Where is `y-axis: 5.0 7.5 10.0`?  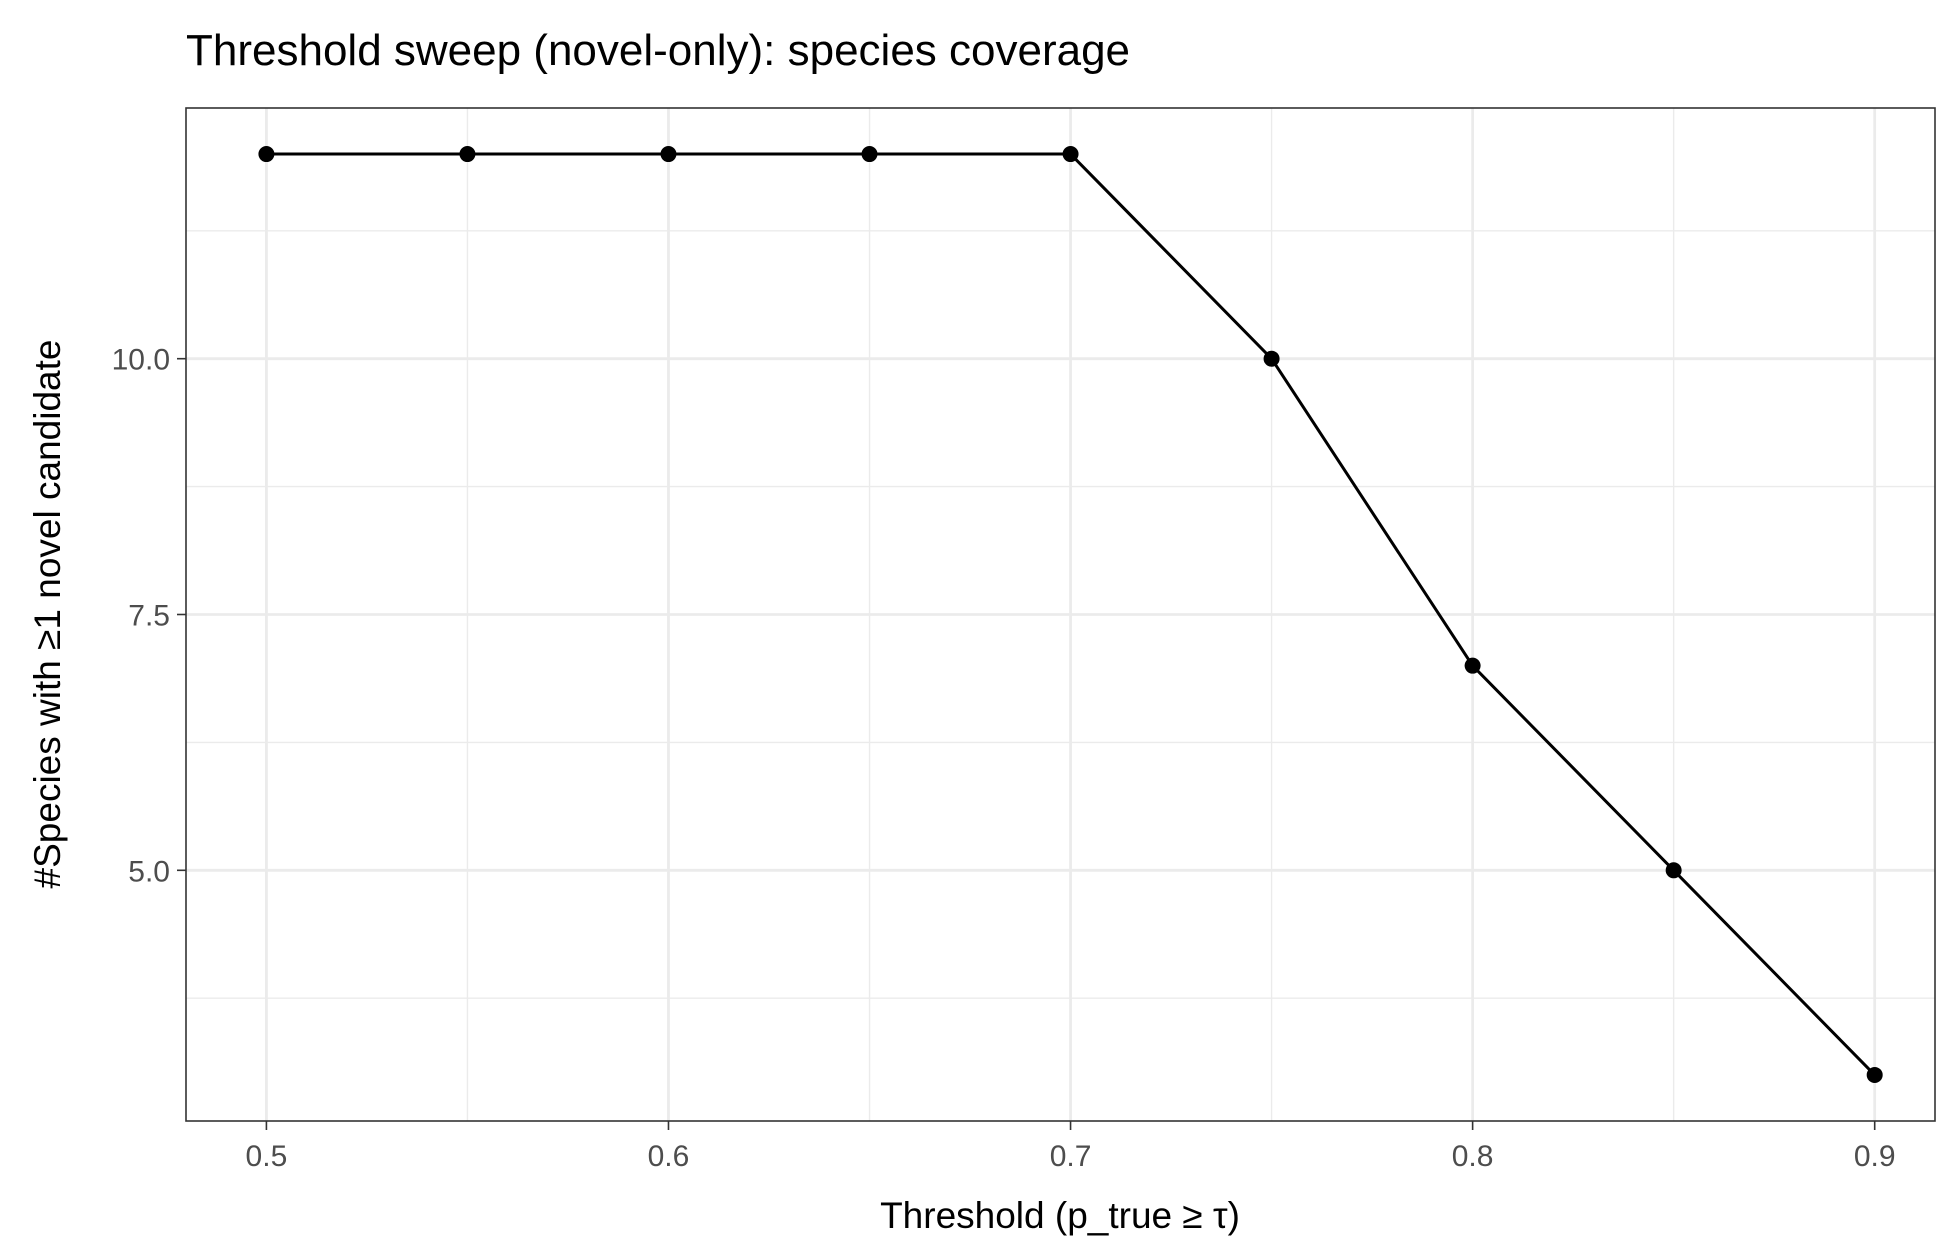 y-axis: 5.0 7.5 10.0 is located at coordinates (149, 616).